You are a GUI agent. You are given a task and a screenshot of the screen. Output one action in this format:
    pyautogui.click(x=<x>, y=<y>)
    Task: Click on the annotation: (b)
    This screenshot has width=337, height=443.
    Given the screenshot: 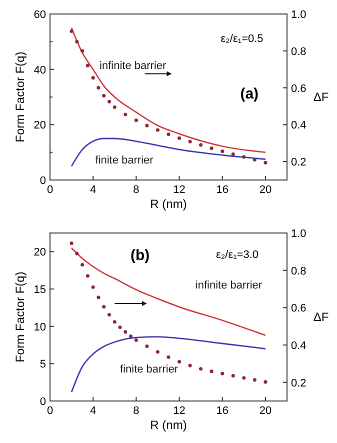 What is the action you would take?
    pyautogui.click(x=140, y=255)
    